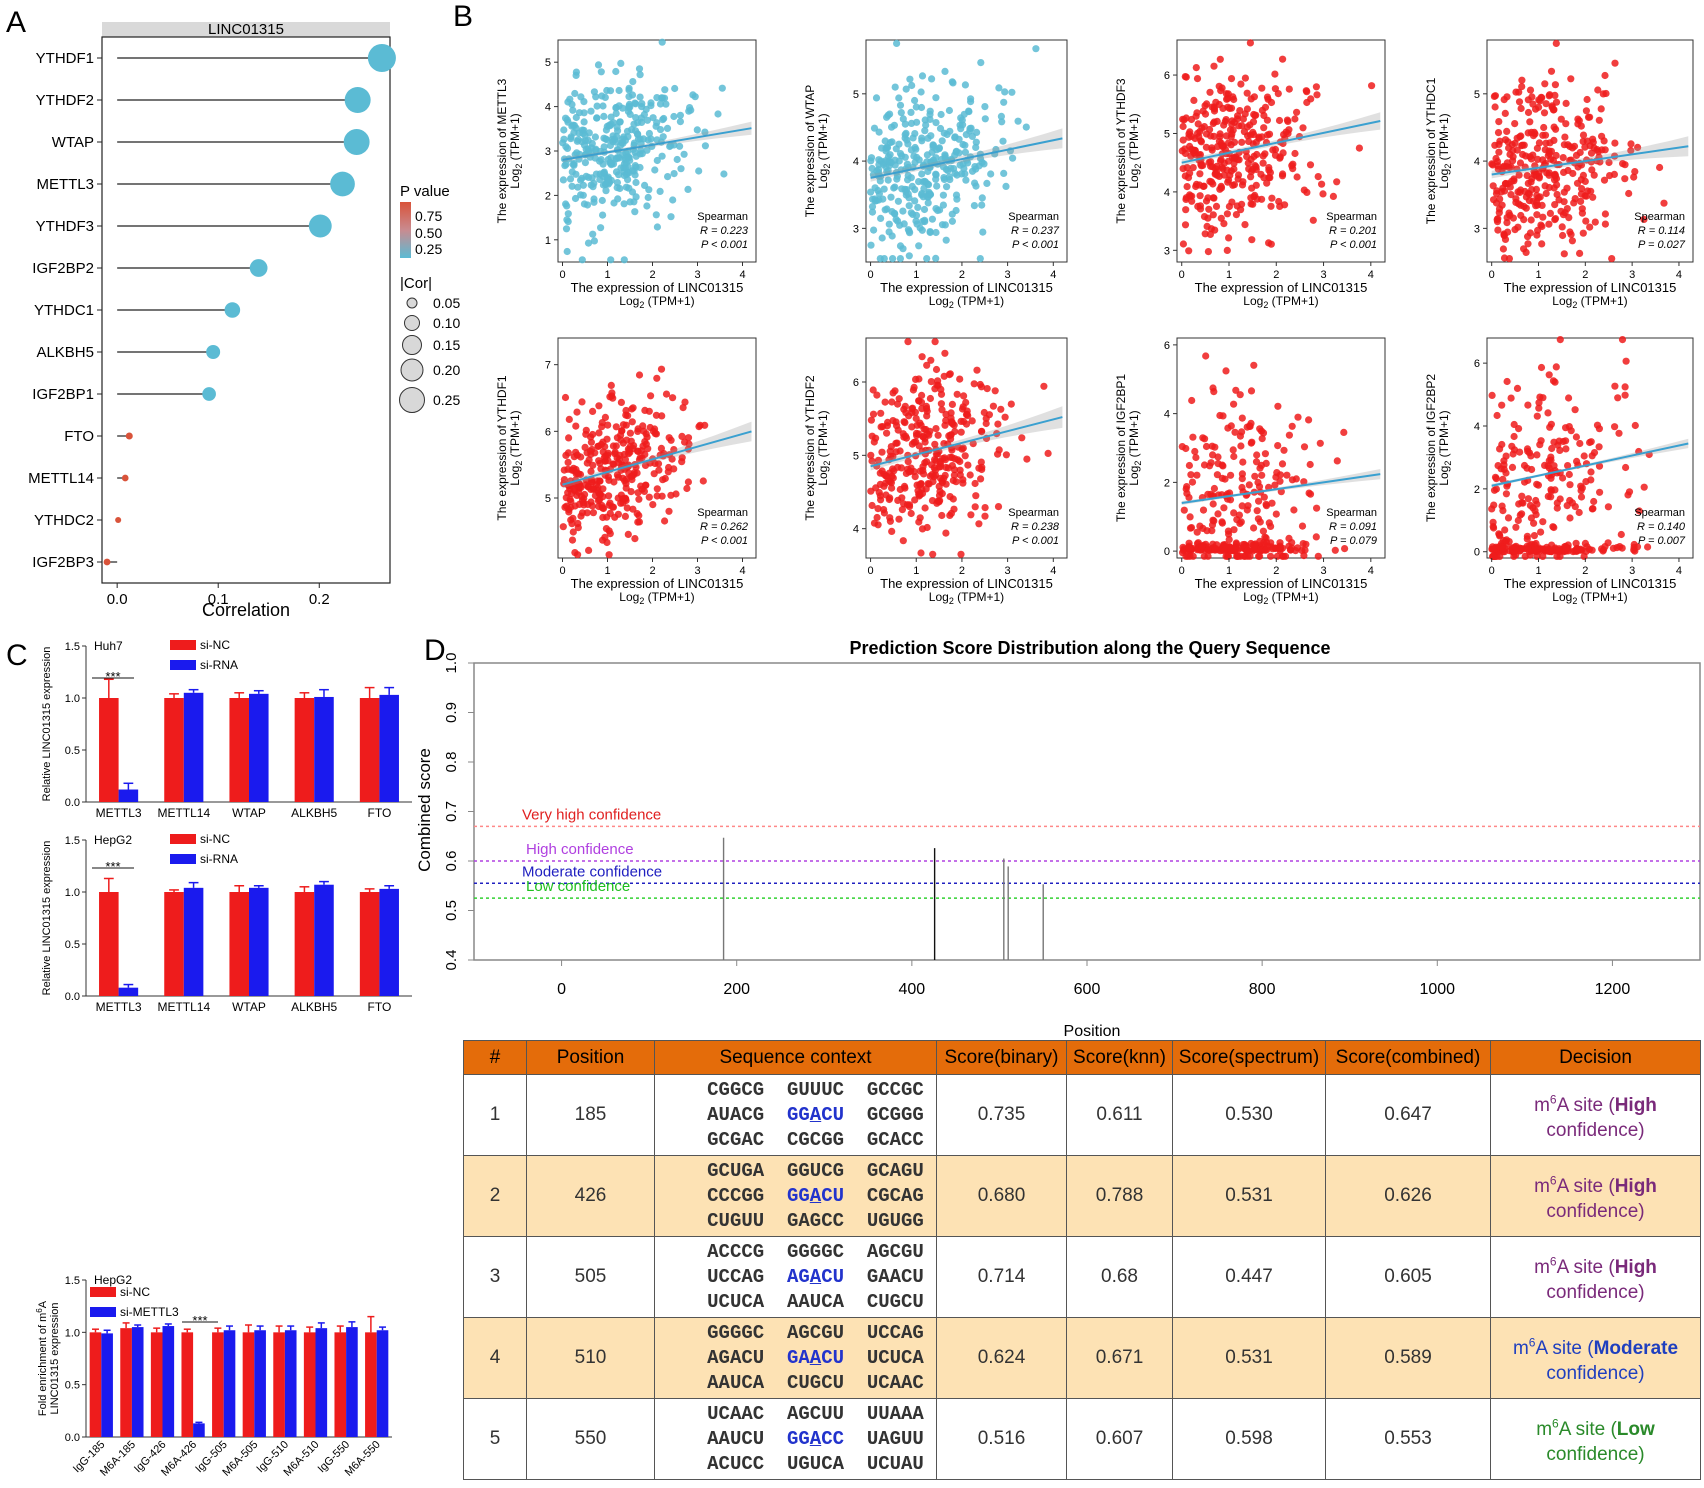  Describe the element at coordinates (895, 1220) in the screenshot. I see `sequence-block: UGUGG` at that location.